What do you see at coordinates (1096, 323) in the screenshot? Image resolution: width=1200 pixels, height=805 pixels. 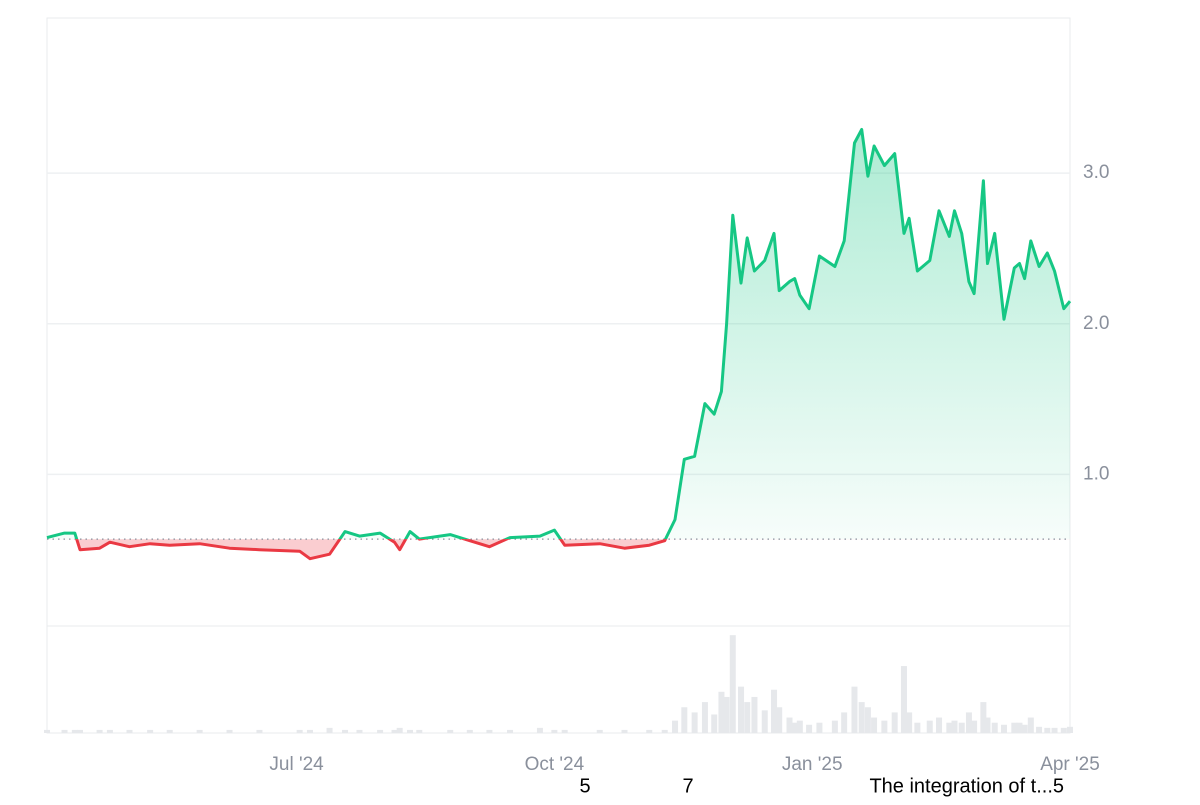 I see `y-tick-label: 2.0` at bounding box center [1096, 323].